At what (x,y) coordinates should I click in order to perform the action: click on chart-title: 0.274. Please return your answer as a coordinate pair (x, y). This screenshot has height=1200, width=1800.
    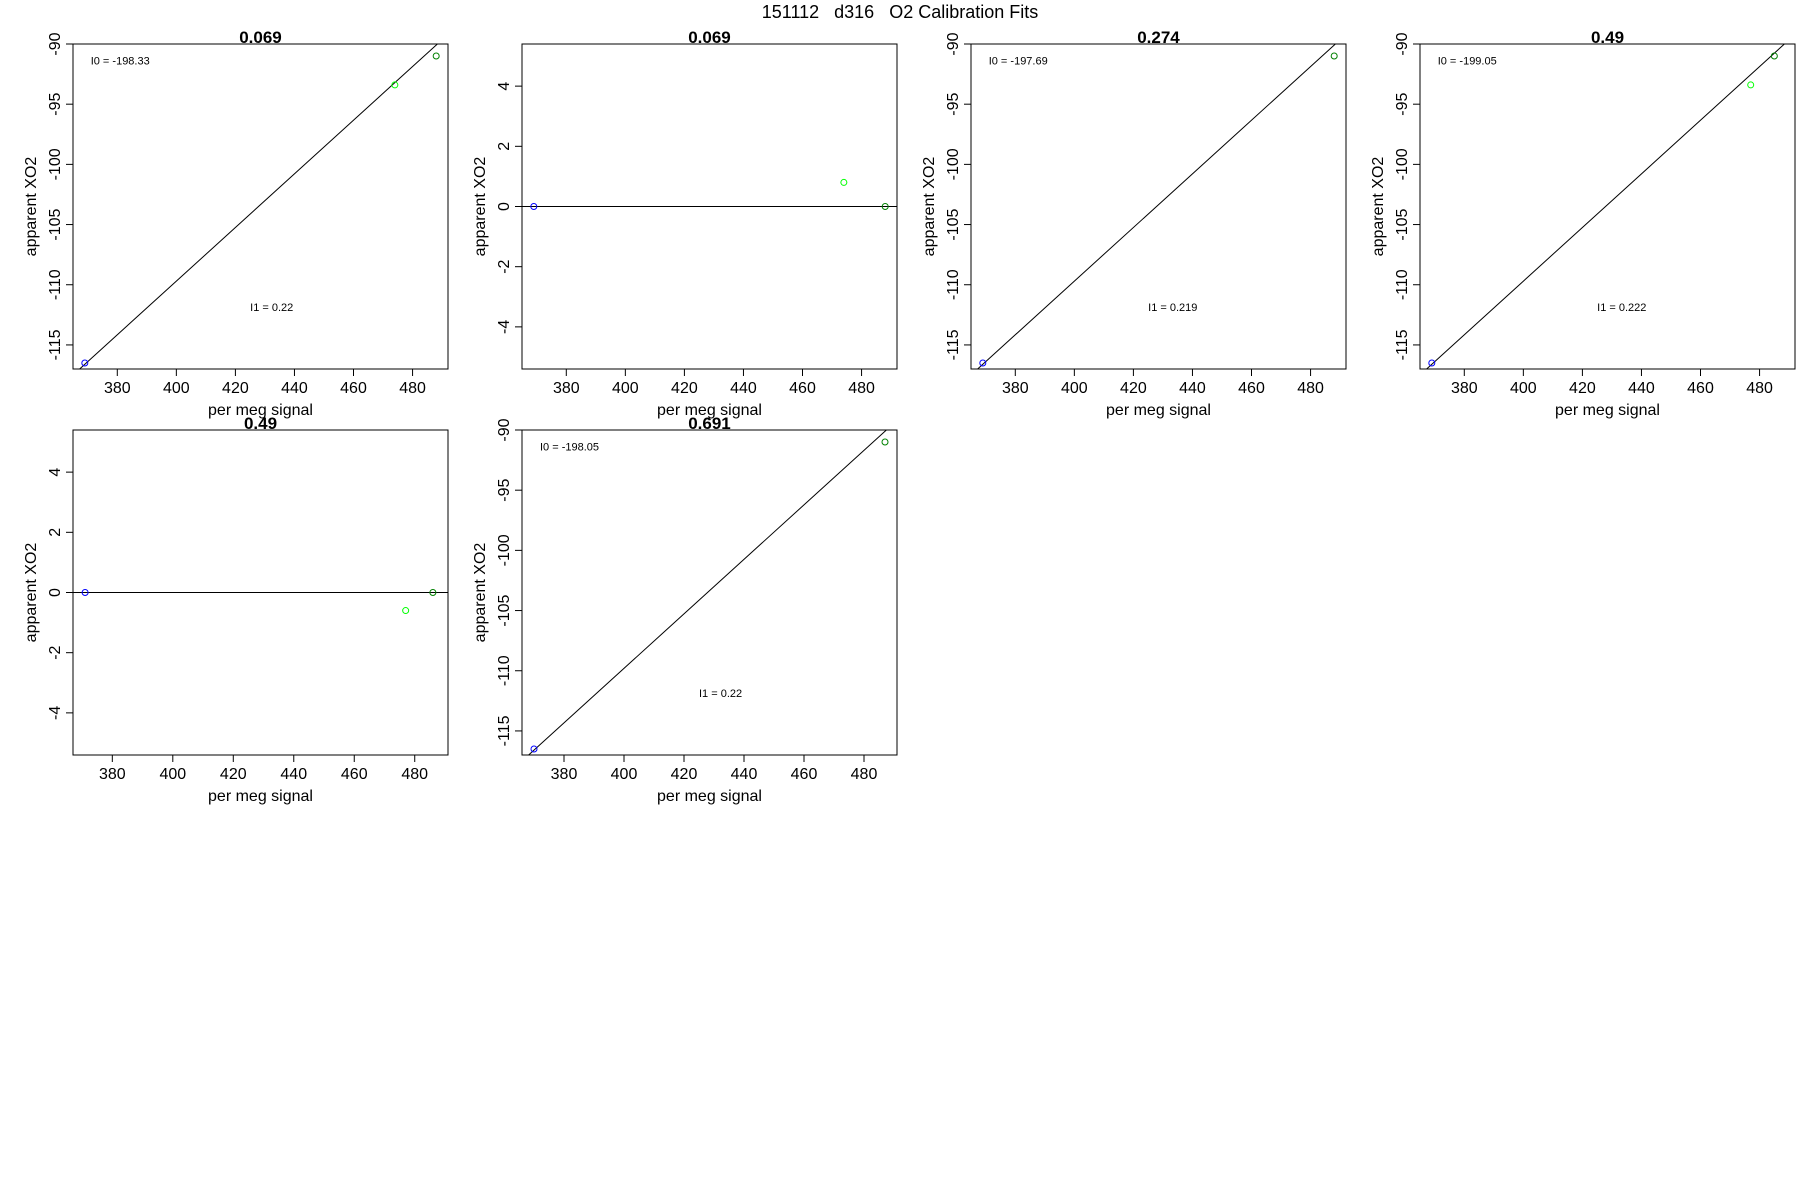
    Looking at the image, I should click on (1158, 37).